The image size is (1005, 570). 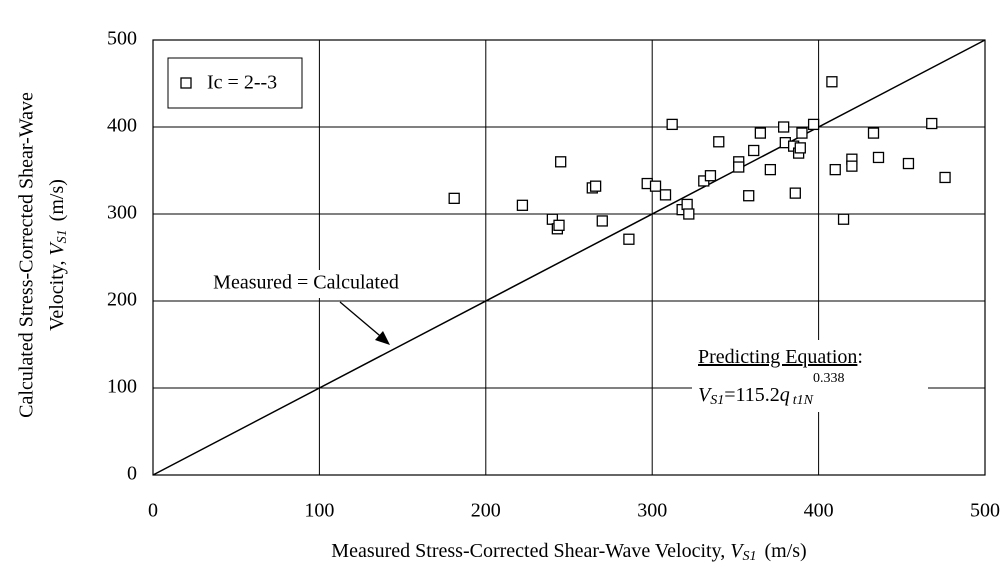 What do you see at coordinates (62, 236) in the screenshot?
I see `y-label-subscript: S1` at bounding box center [62, 236].